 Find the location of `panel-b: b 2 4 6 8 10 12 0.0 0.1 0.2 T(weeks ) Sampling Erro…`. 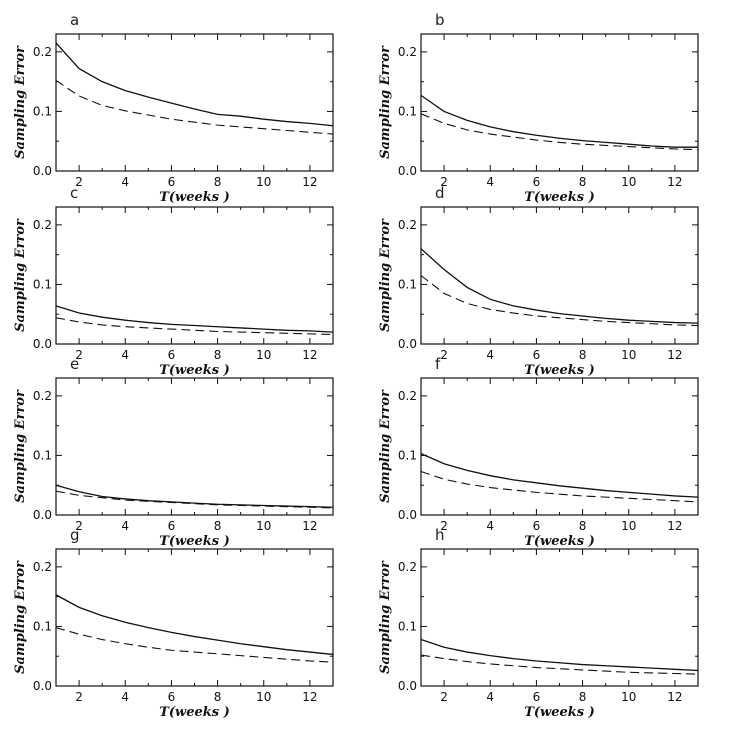

panel-b: b 2 4 6 8 10 12 0.0 0.1 0.2 T(weeks ) Sampling Erro… is located at coordinates (538, 108).